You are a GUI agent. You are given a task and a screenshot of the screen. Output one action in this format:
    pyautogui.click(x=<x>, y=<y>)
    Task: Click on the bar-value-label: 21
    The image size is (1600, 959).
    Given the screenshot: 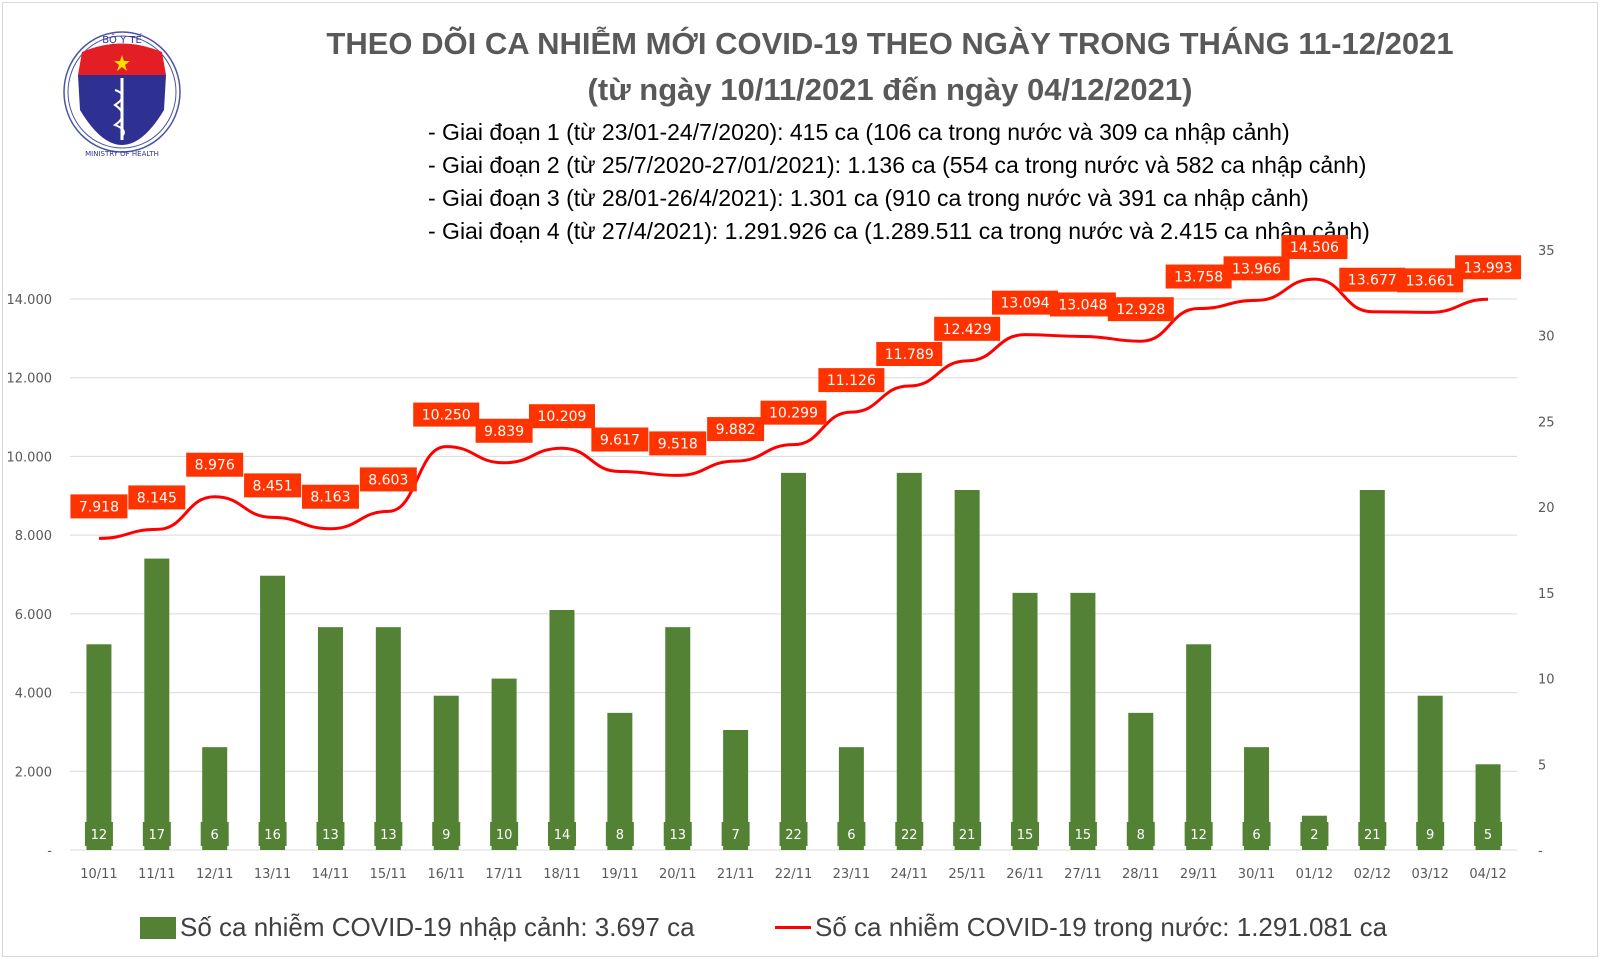 What is the action you would take?
    pyautogui.click(x=967, y=835)
    